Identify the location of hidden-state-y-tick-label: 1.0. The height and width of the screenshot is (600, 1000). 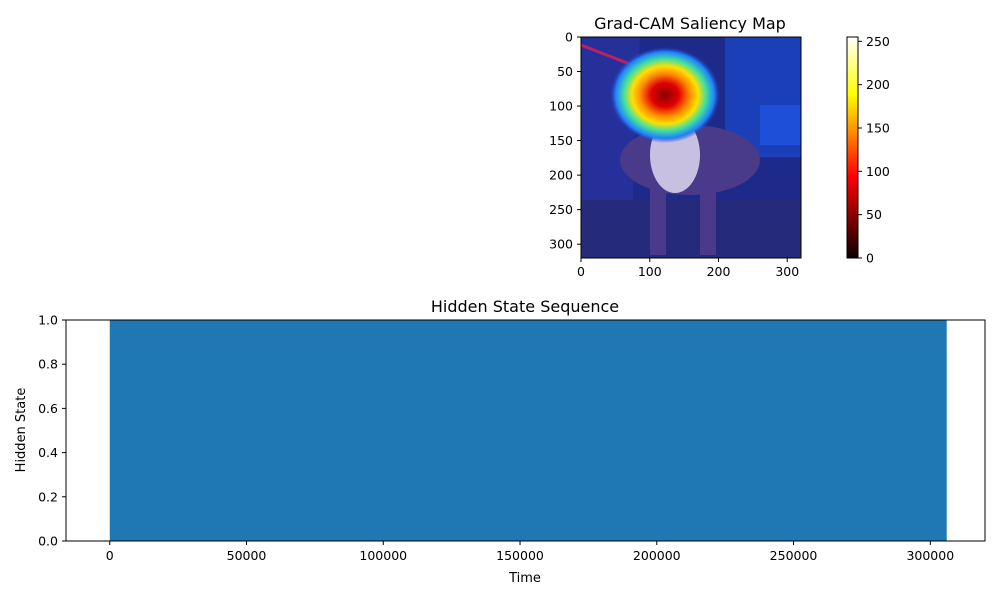
(48, 320).